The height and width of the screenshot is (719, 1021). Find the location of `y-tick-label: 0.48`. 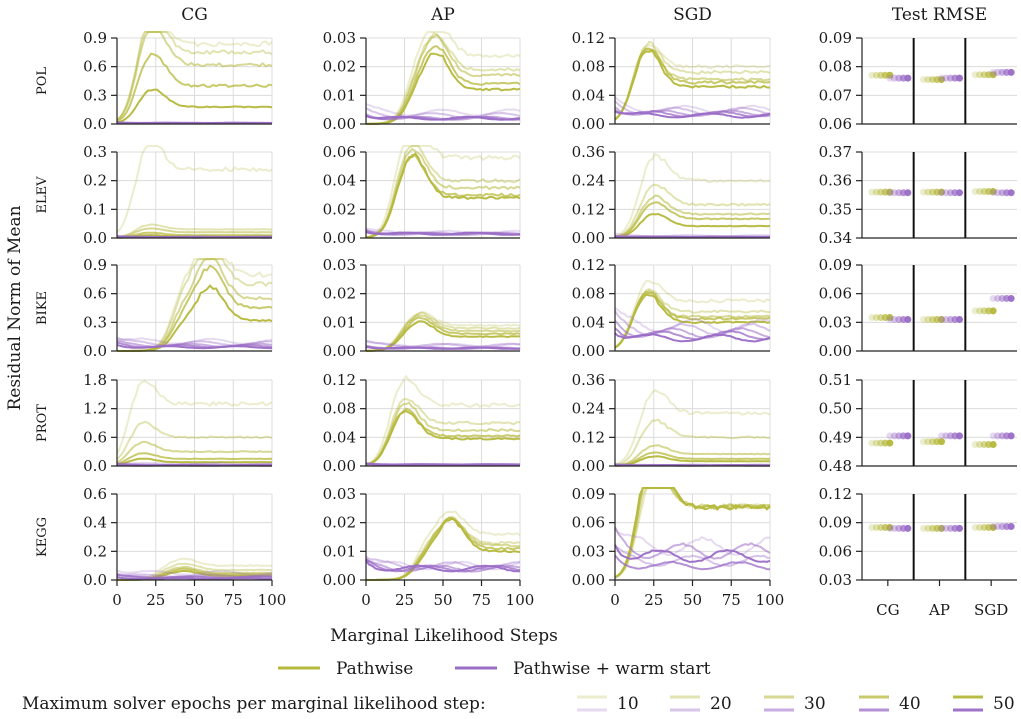

y-tick-label: 0.48 is located at coordinates (835, 466).